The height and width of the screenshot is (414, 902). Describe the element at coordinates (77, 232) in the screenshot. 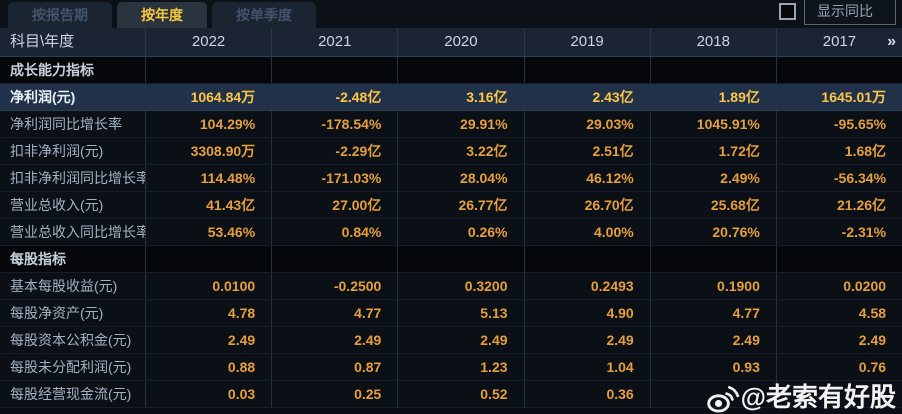

I see `row-label: 营业总收入同比增长率` at that location.